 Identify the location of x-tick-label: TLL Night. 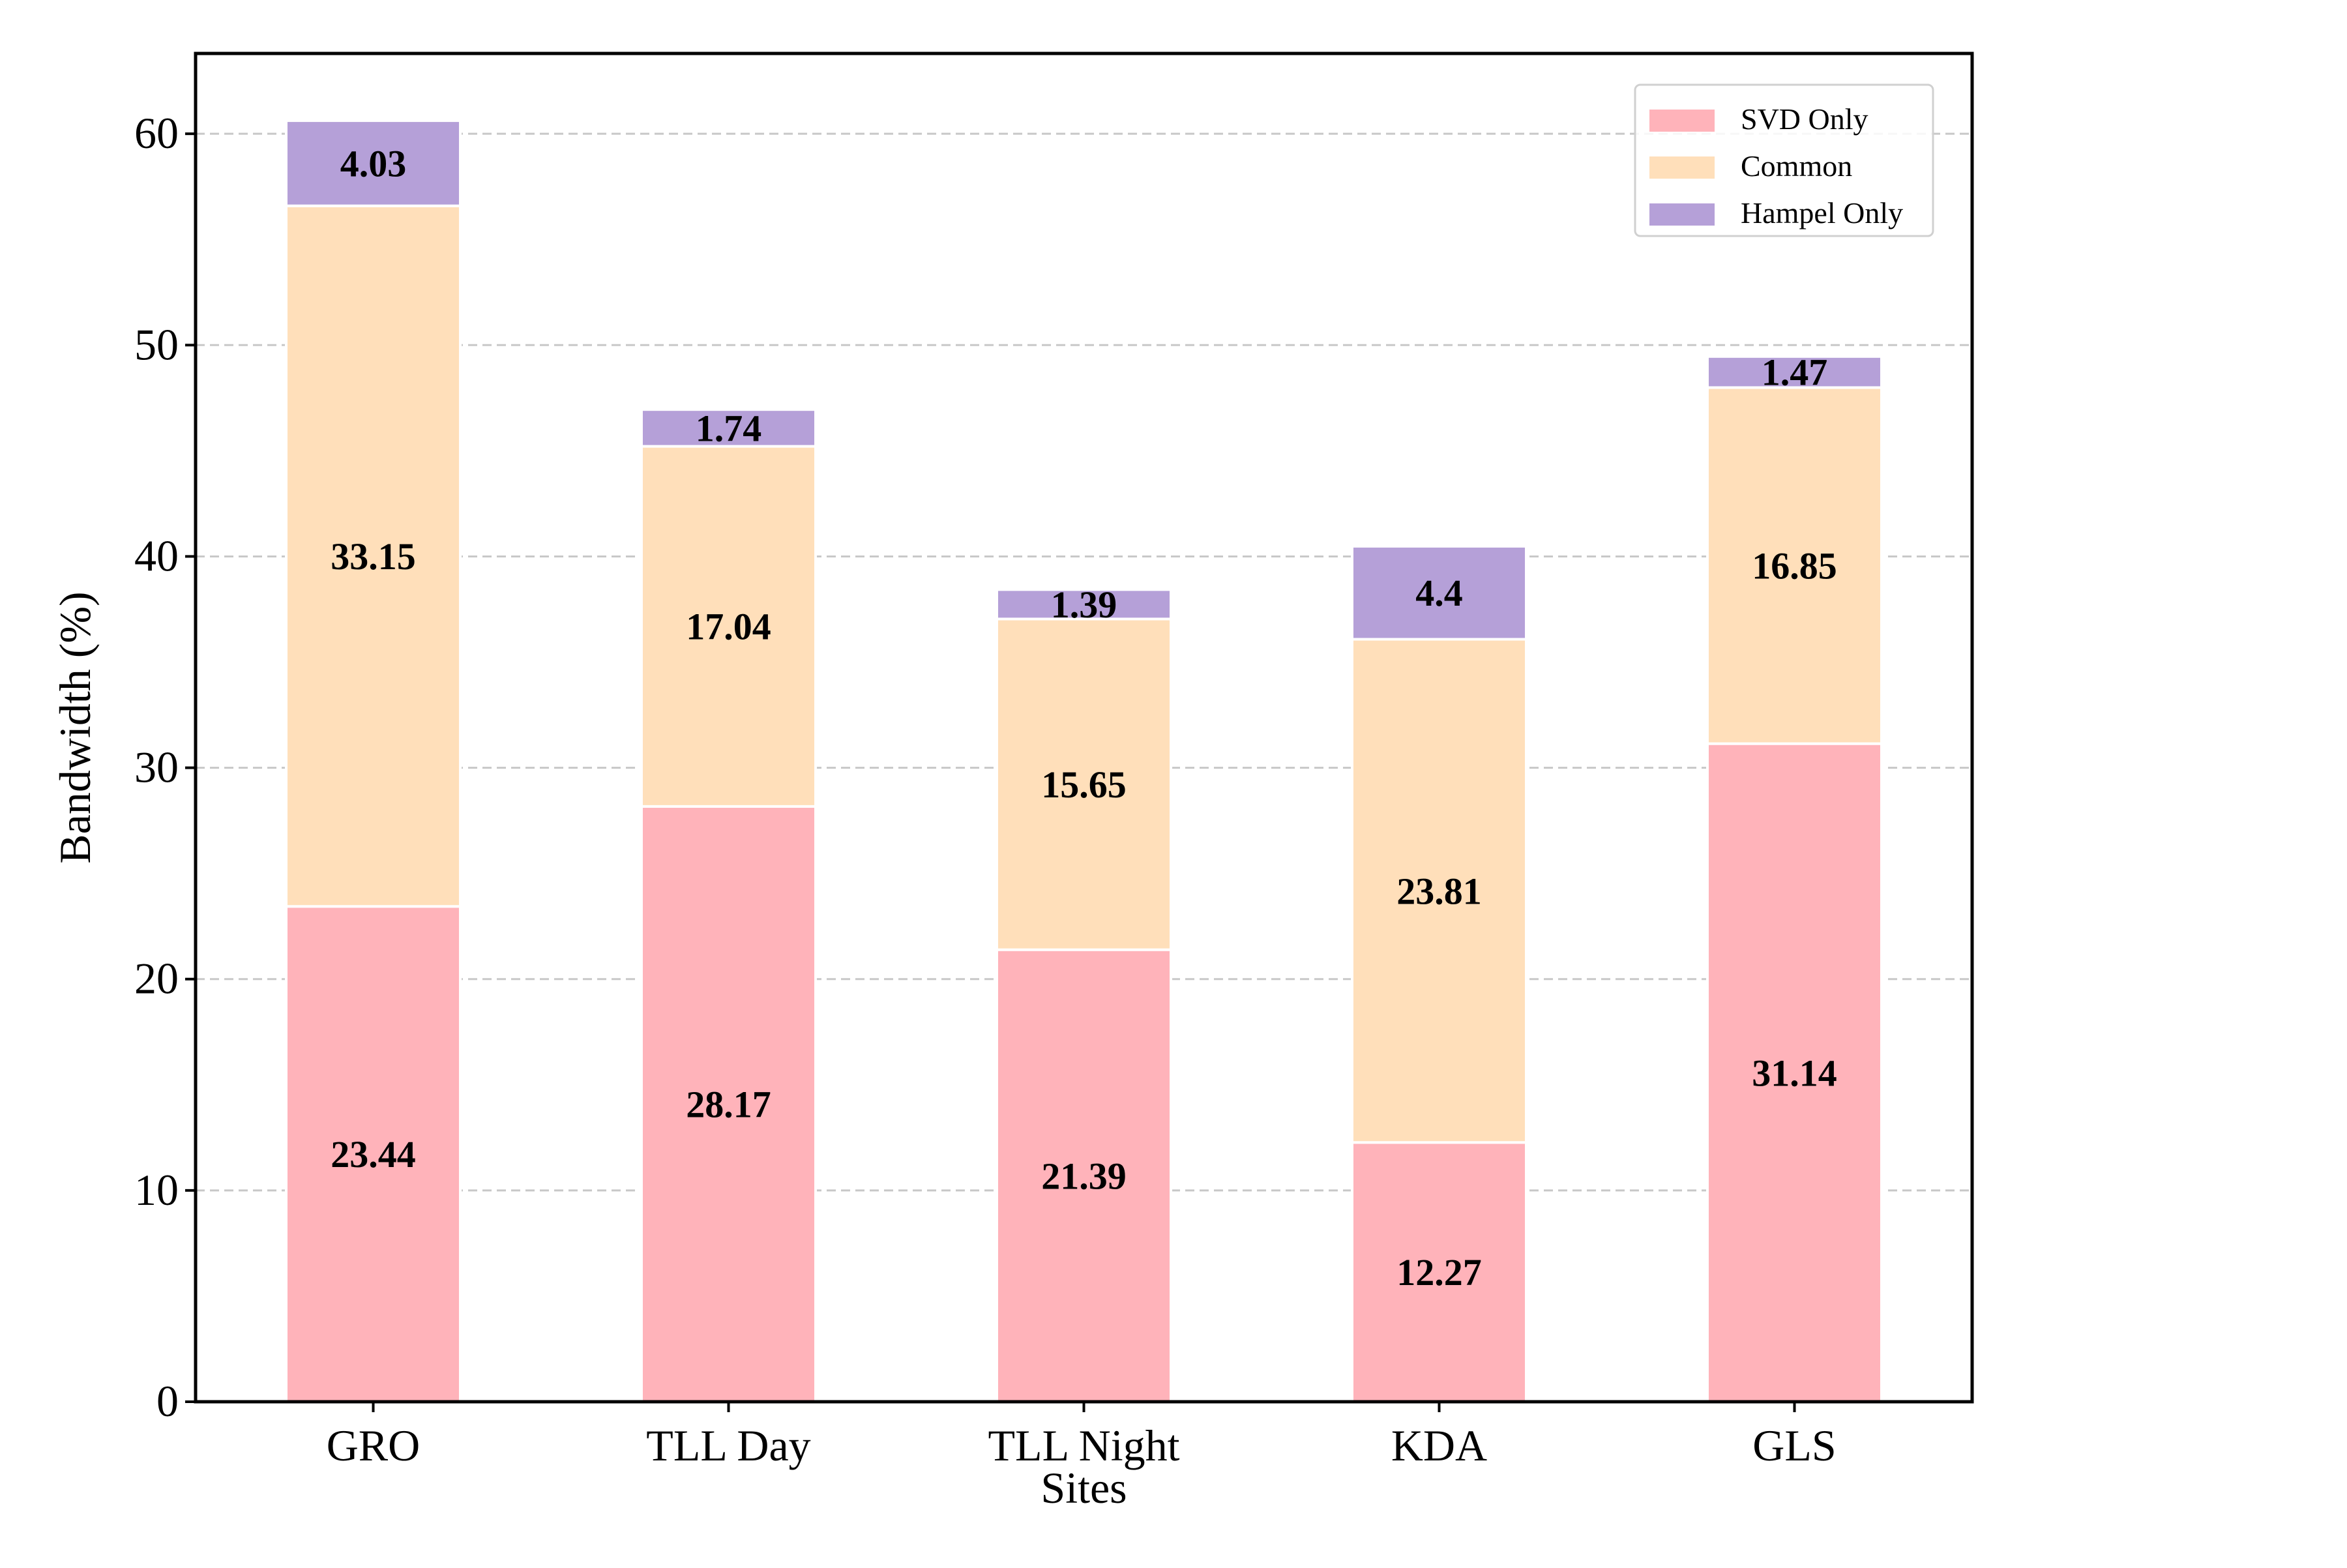
(1084, 1445).